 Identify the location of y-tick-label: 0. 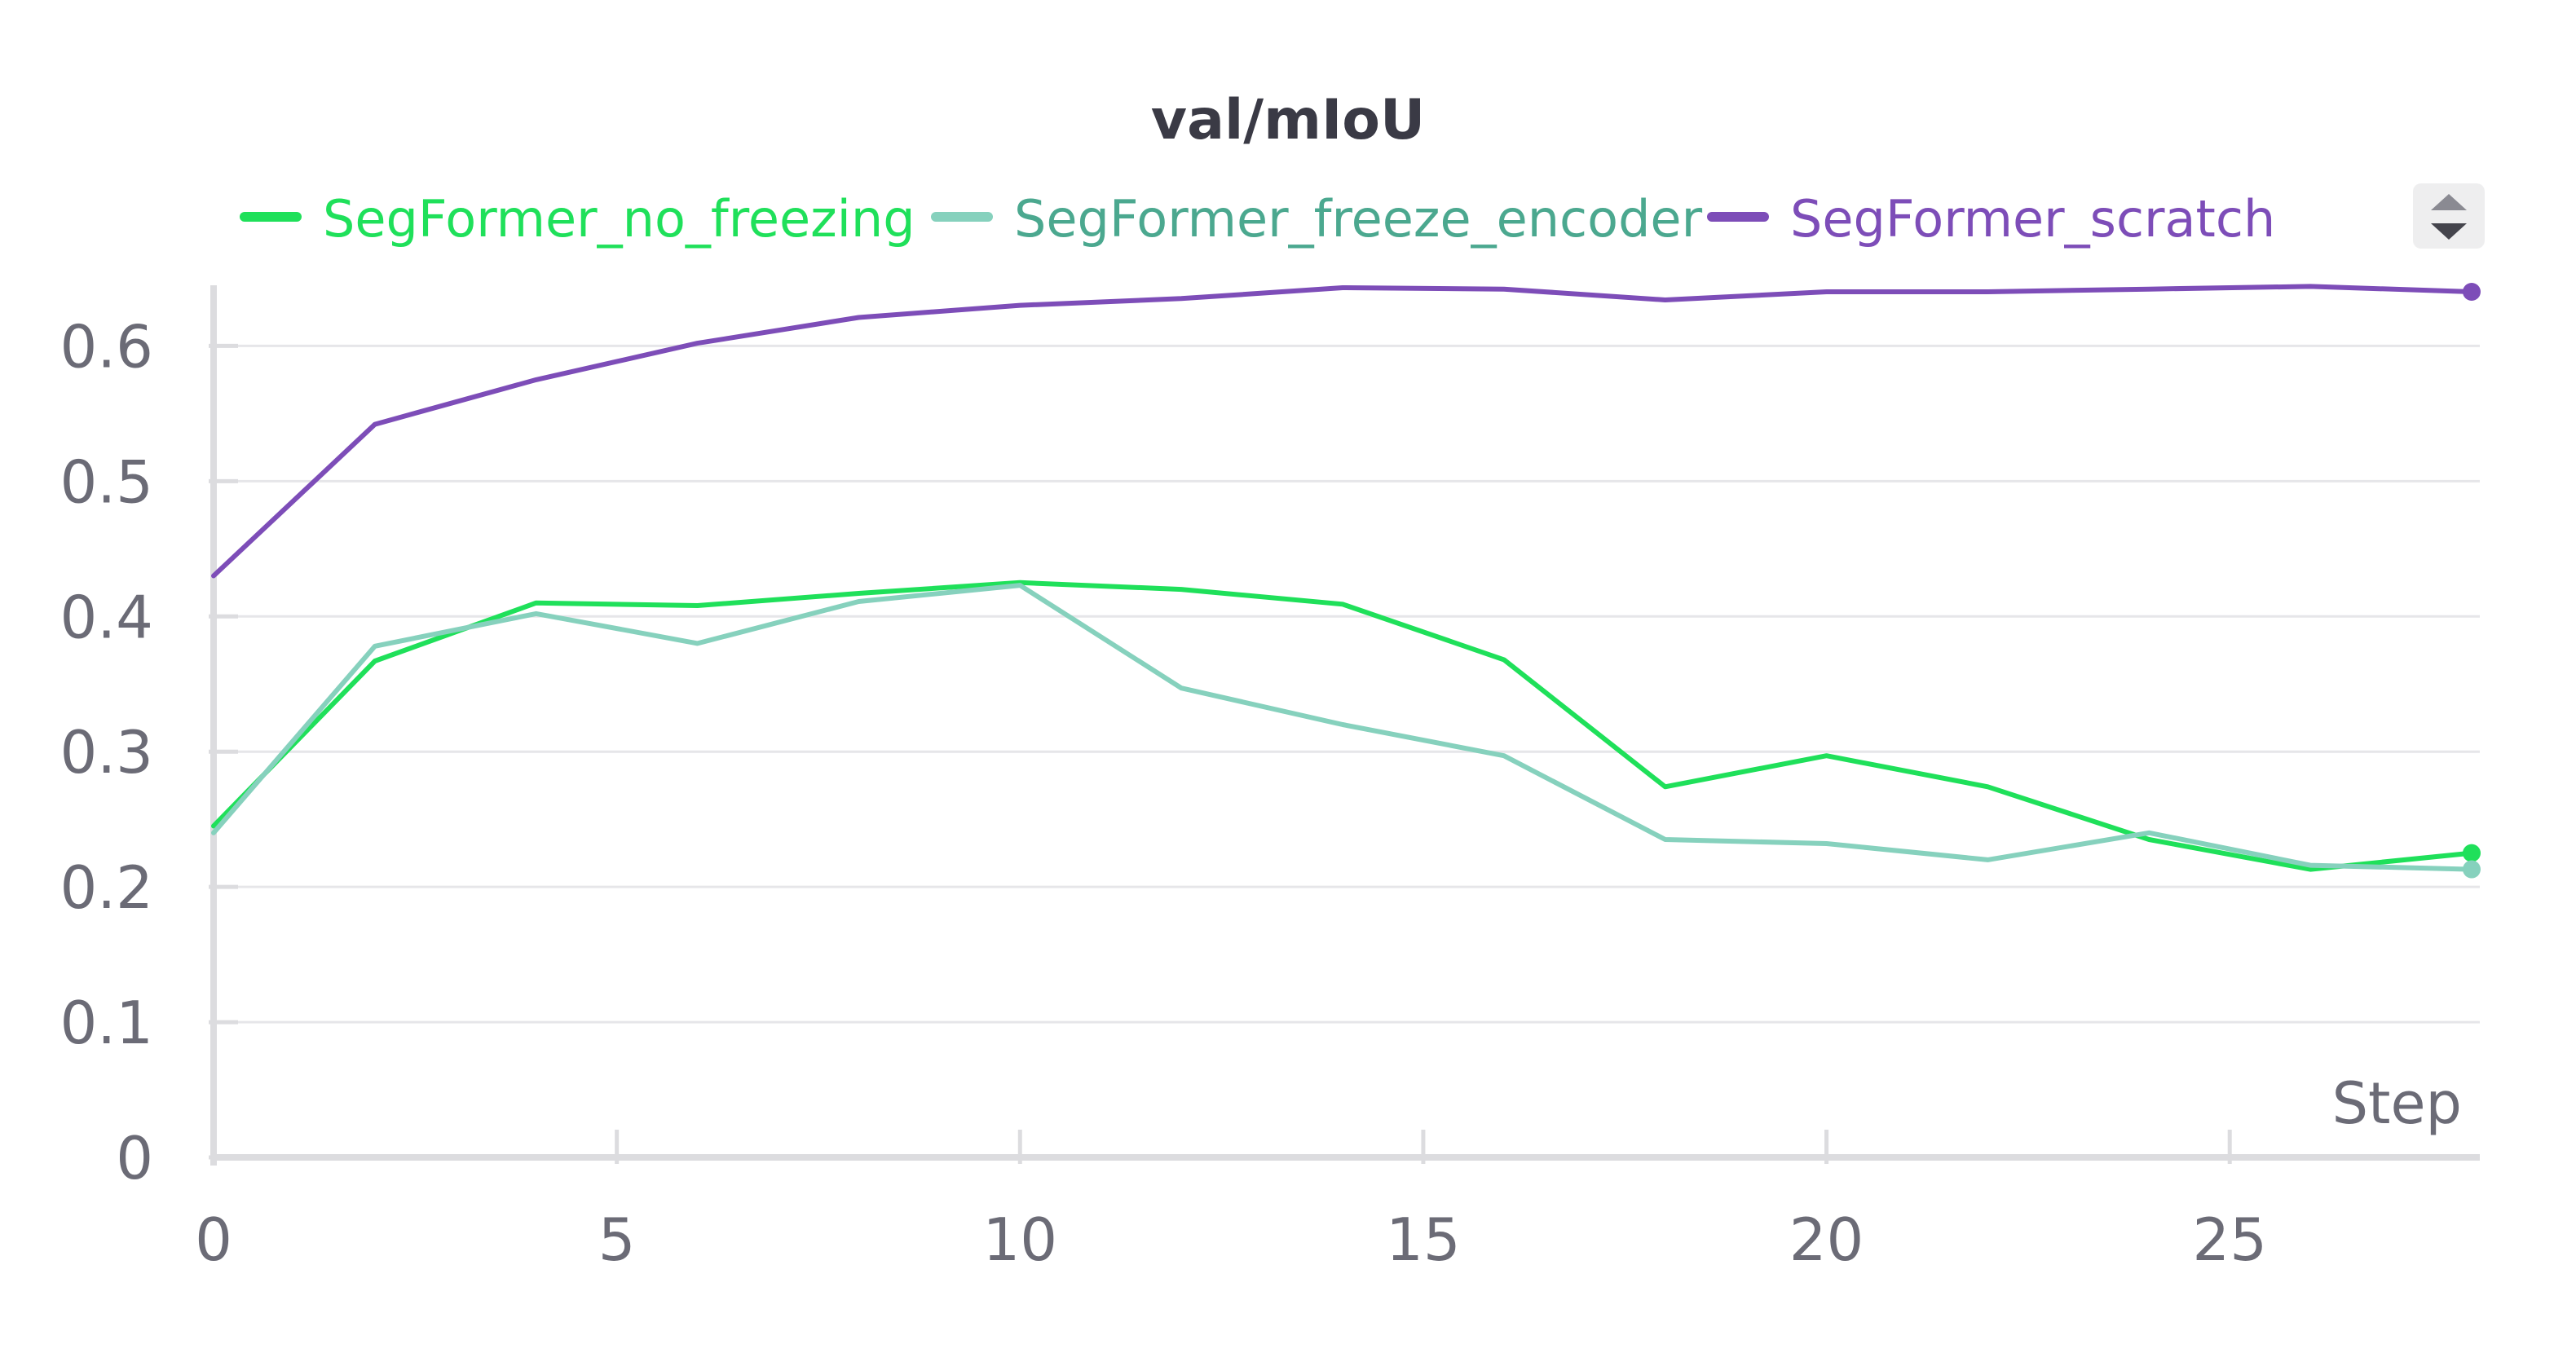
(134, 1158).